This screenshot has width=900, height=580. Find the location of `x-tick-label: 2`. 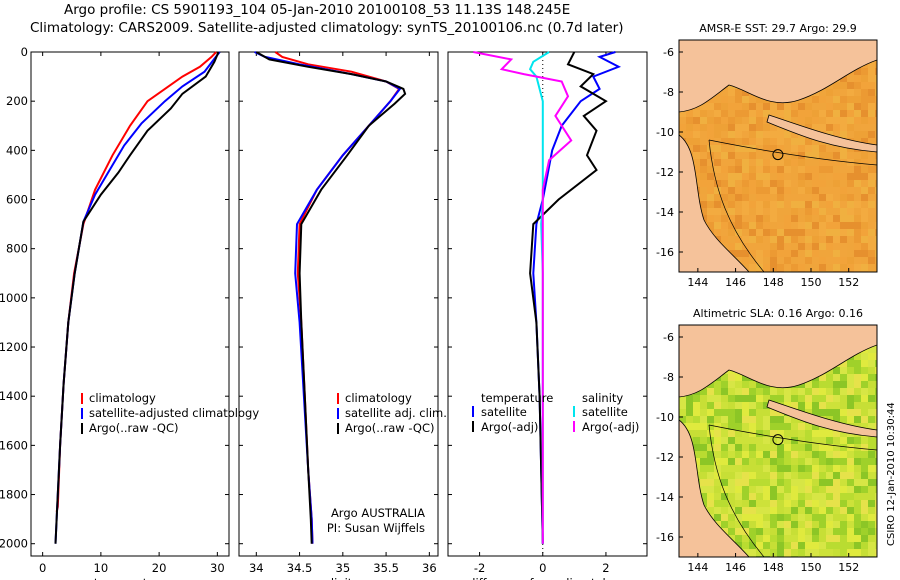

x-tick-label: 2 is located at coordinates (605, 568).